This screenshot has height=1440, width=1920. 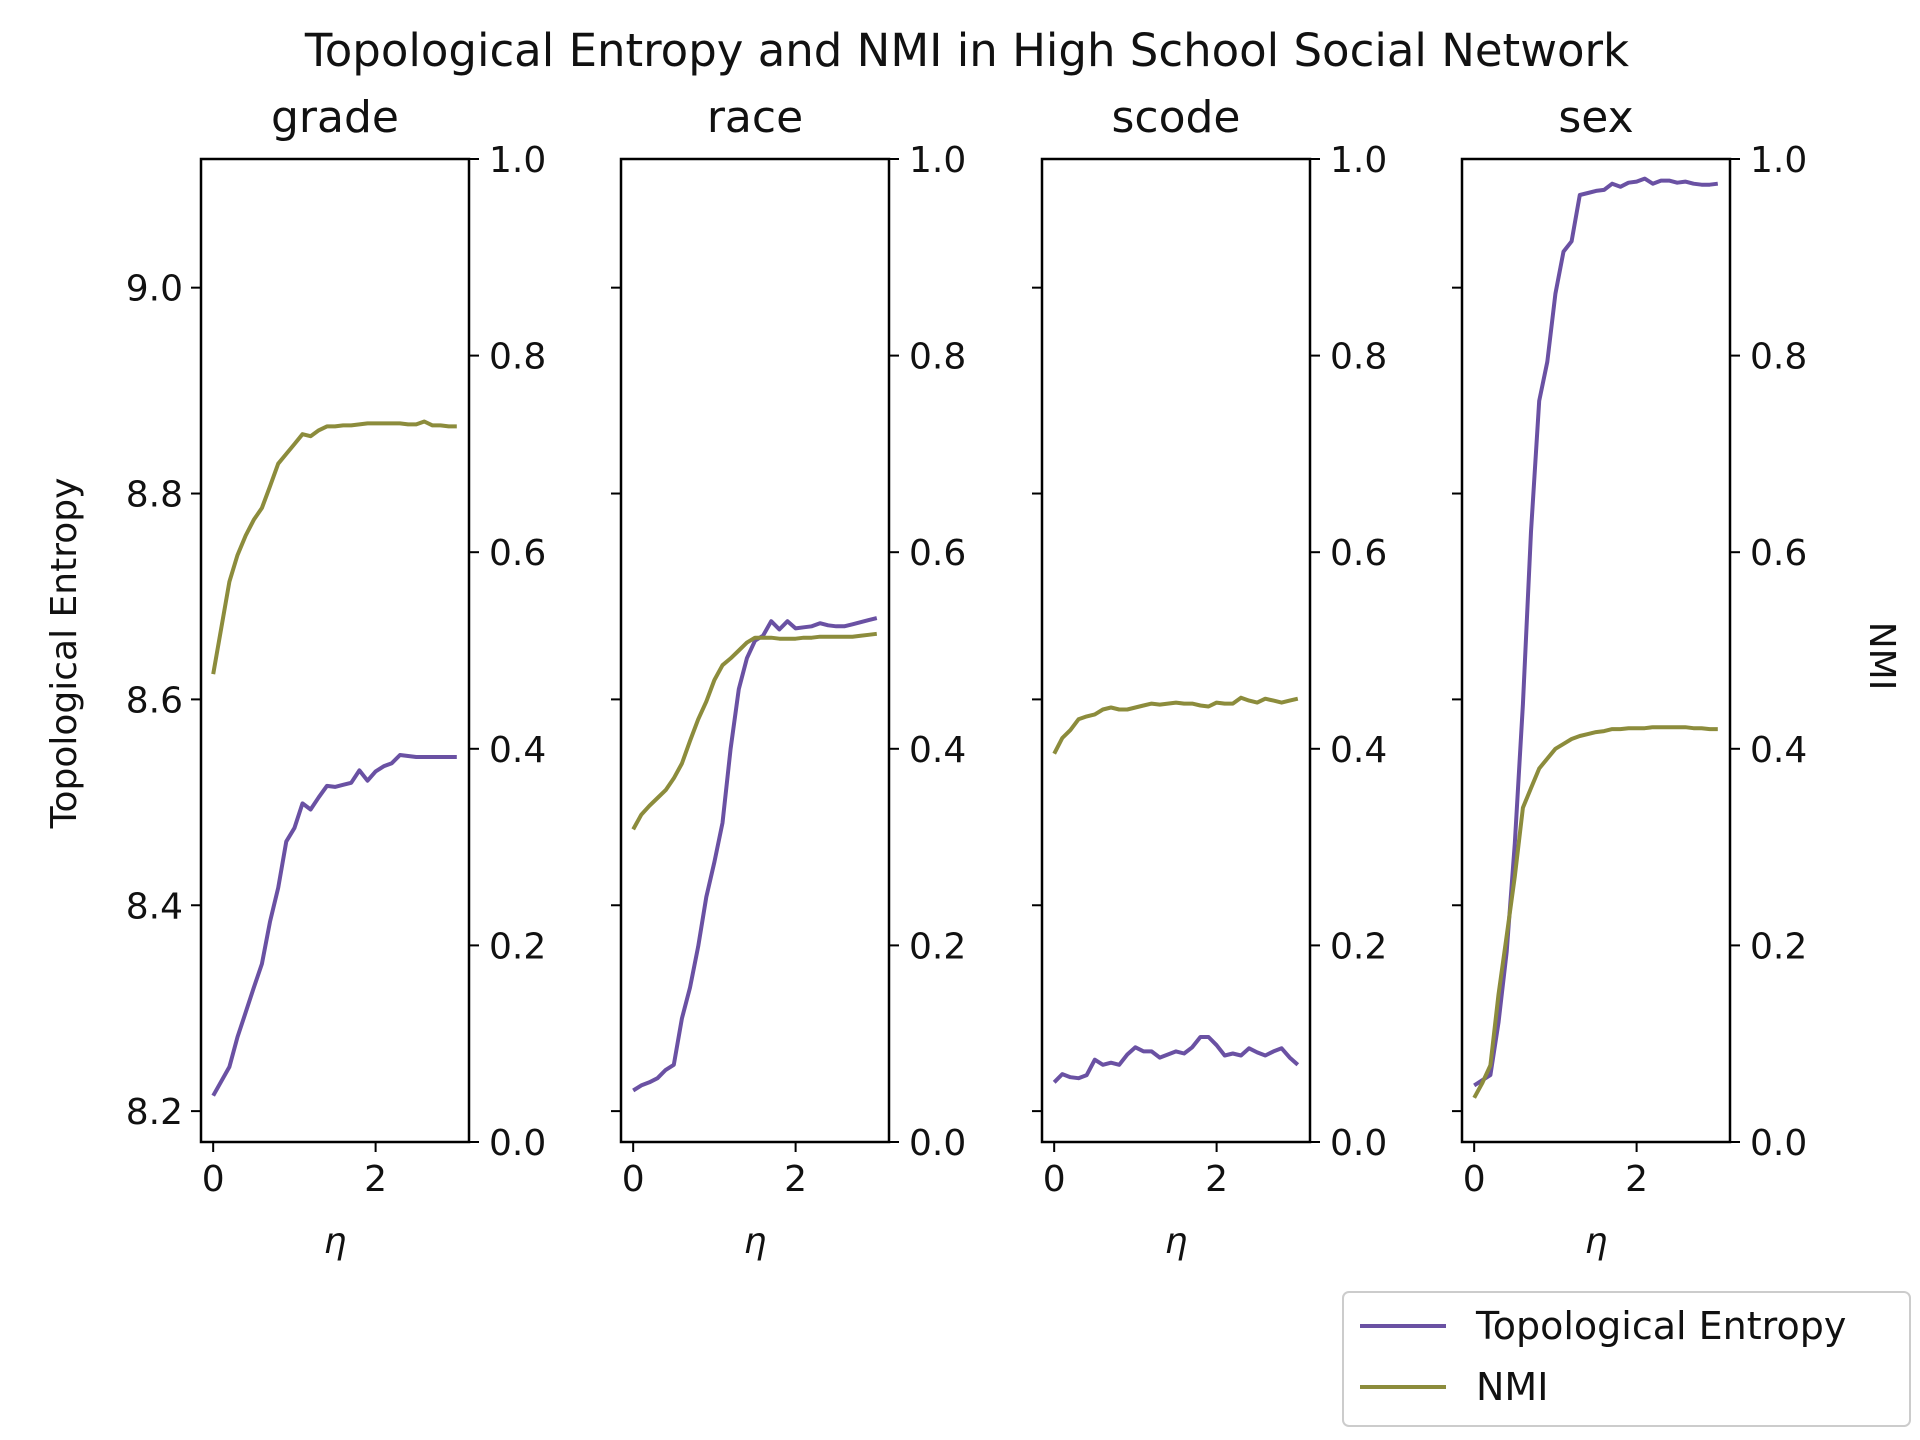 I want to click on legend-box, so click(x=1626, y=1359).